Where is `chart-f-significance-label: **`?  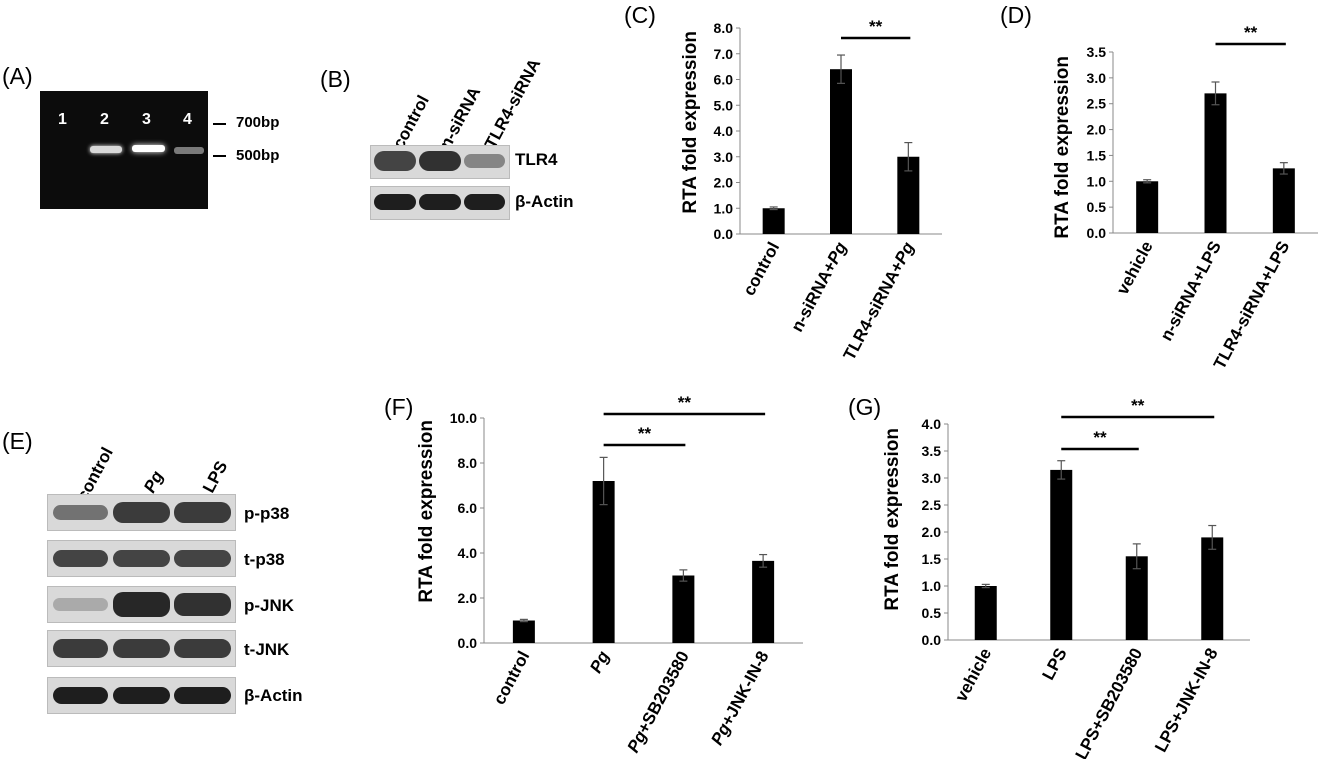
chart-f-significance-label: ** is located at coordinates (645, 433).